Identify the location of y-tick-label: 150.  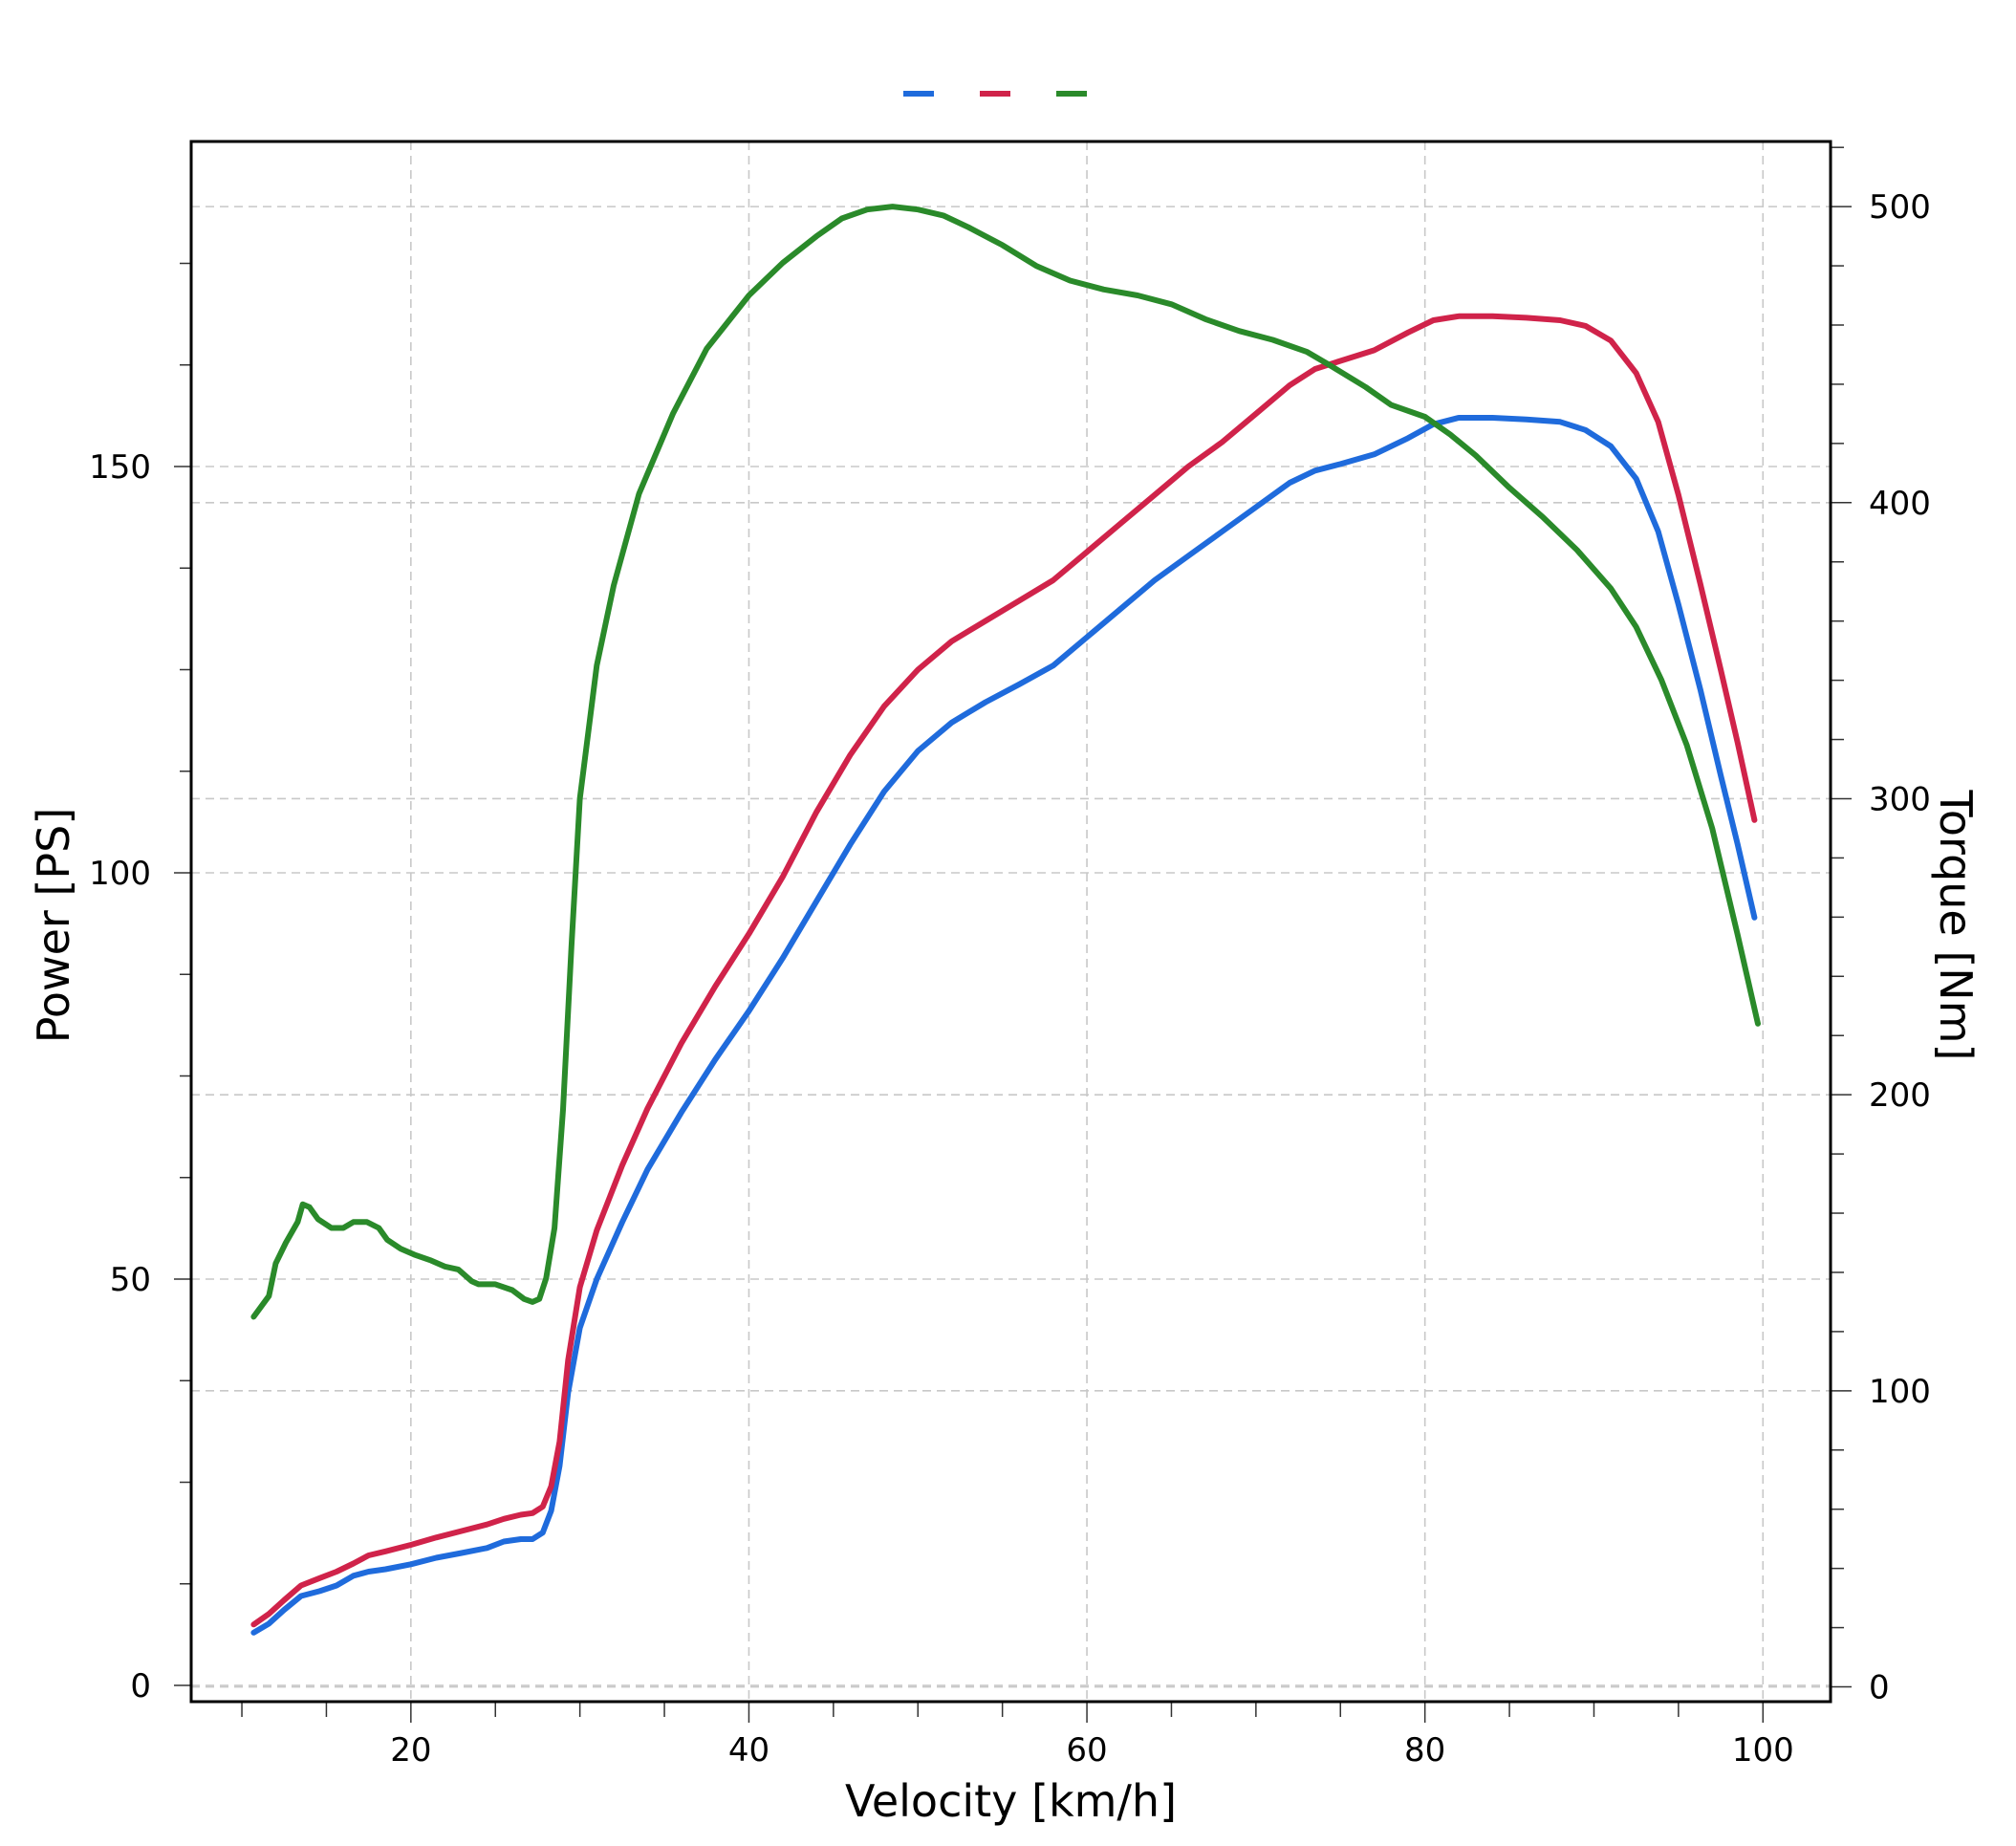
(120, 467).